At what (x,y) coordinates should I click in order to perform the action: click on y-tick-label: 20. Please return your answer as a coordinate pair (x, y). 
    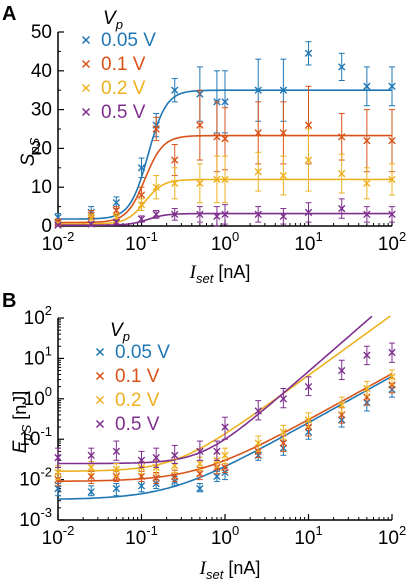
    Looking at the image, I should click on (41, 148).